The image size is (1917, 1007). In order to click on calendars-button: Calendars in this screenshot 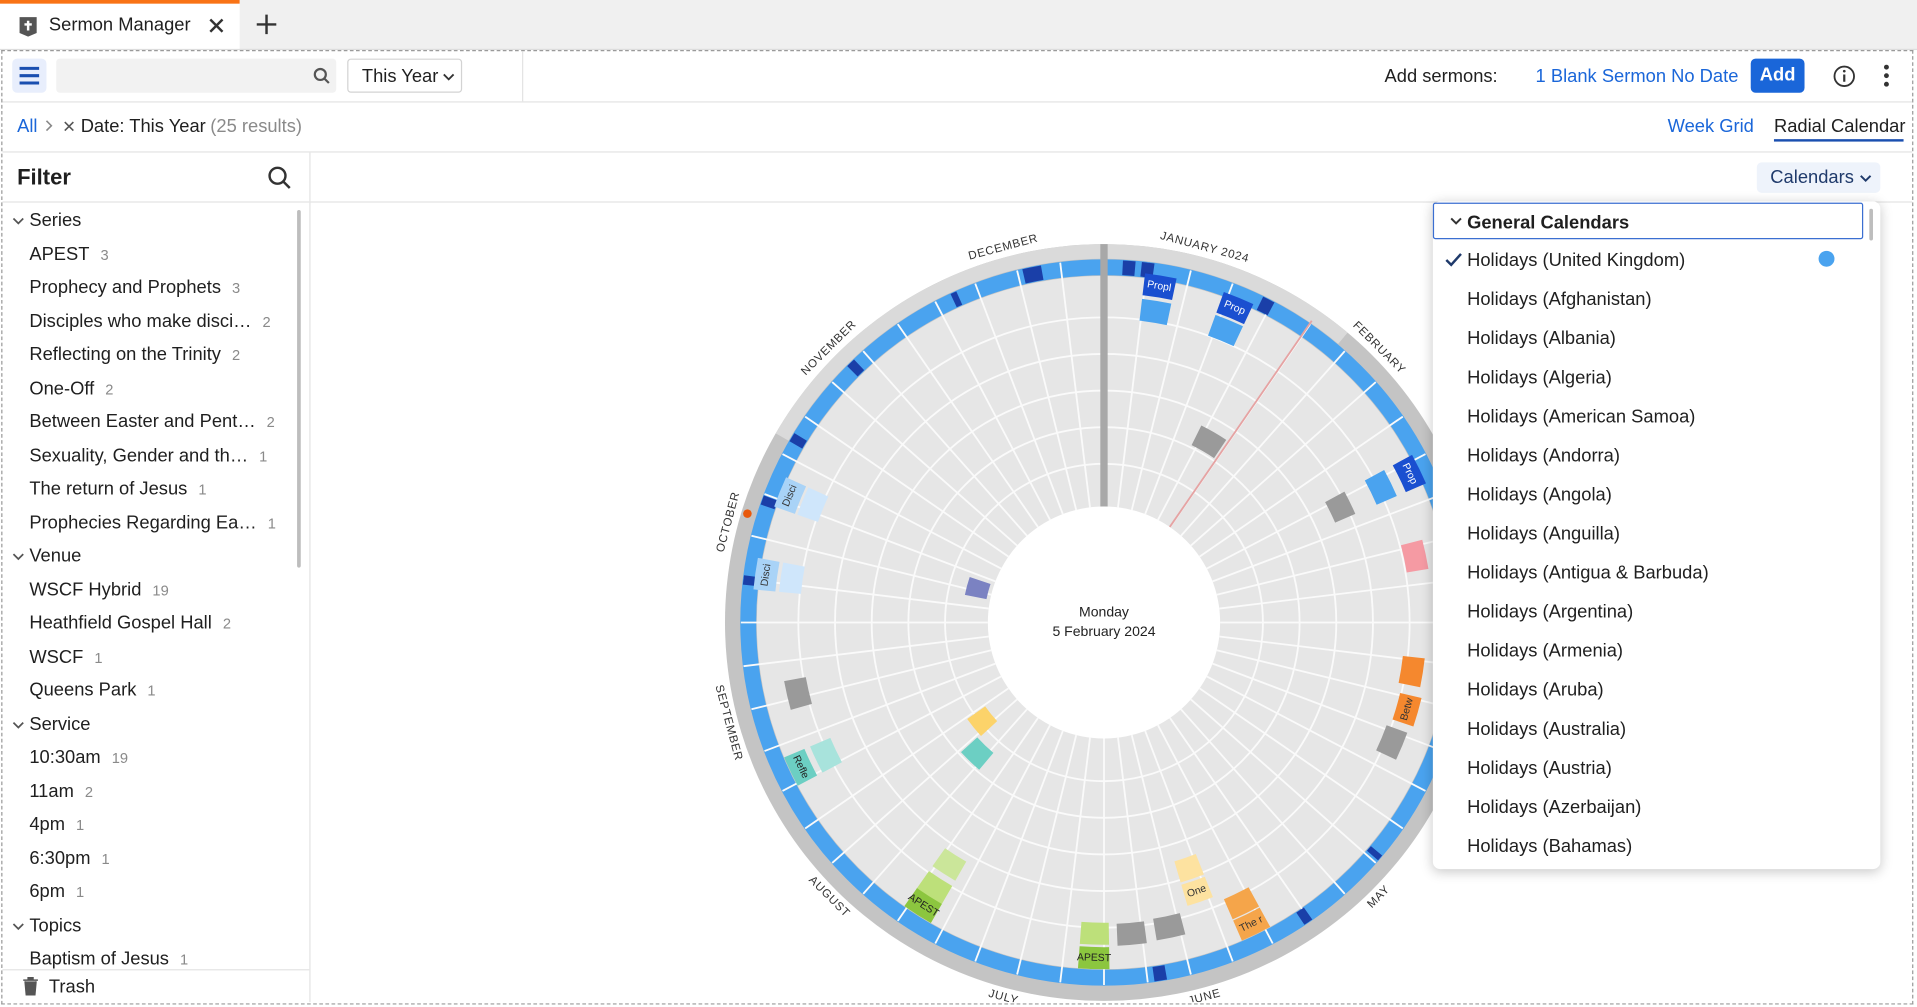, I will do `click(1818, 177)`.